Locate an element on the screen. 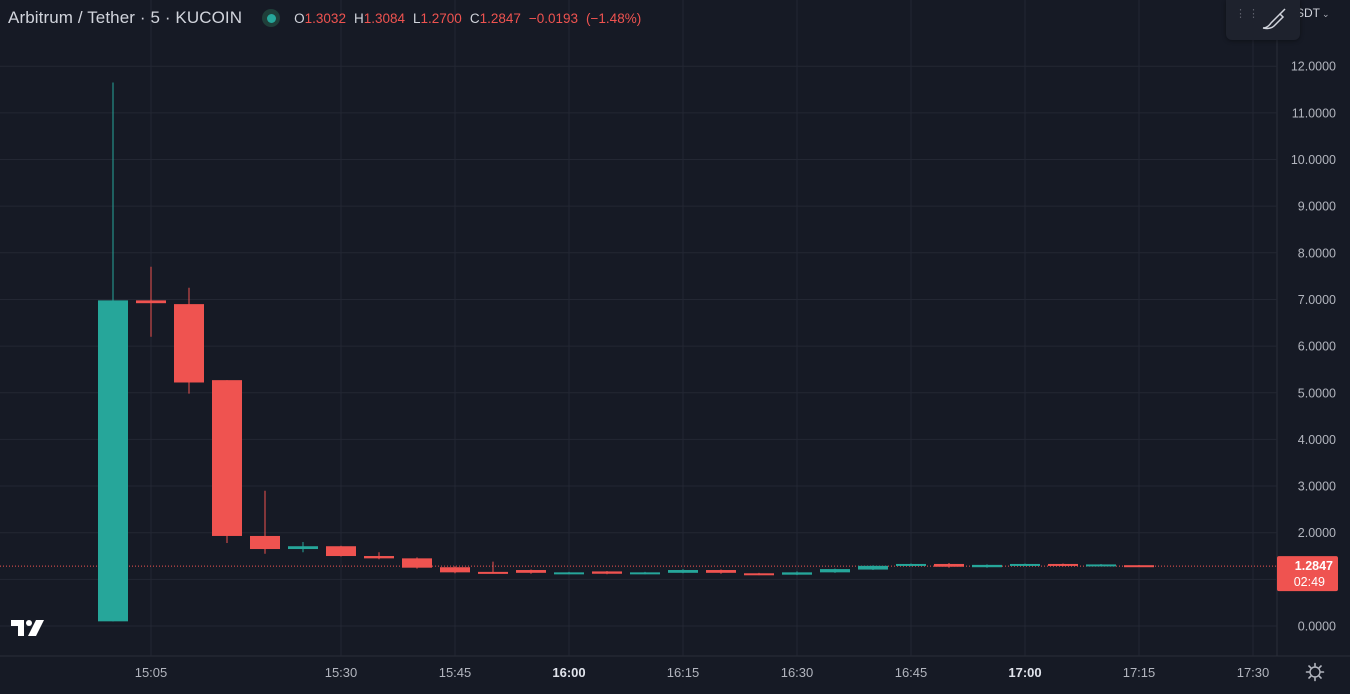  price-tick-label: 7.0000 is located at coordinates (1317, 300).